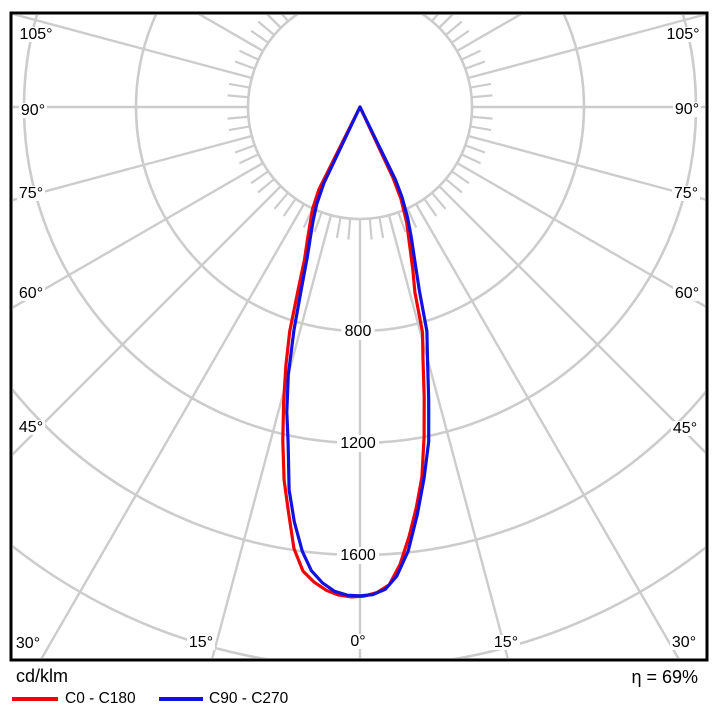 The width and height of the screenshot is (720, 726). Describe the element at coordinates (248, 55) in the screenshot. I see `grid-tick--115` at that location.